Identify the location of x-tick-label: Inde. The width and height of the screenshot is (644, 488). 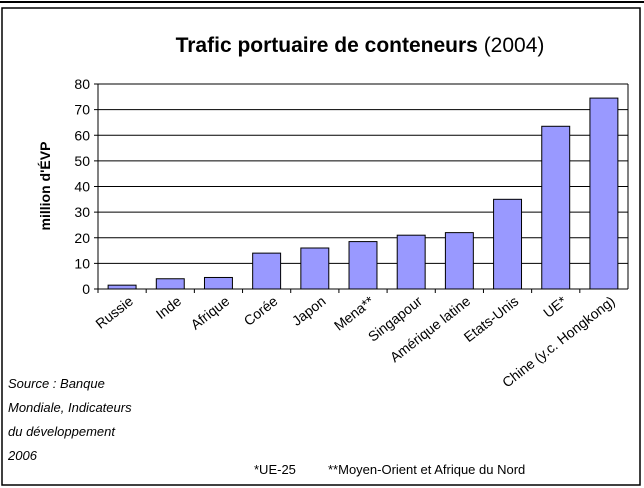
(168, 308).